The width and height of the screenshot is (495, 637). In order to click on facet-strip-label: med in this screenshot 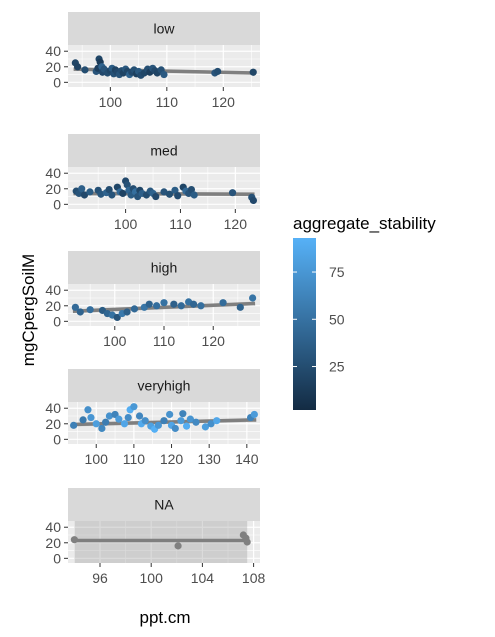, I will do `click(163, 151)`.